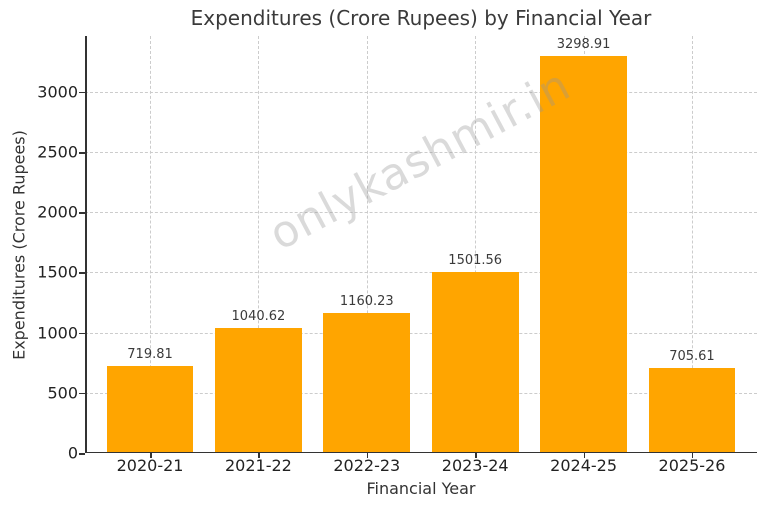 This screenshot has width=768, height=510. What do you see at coordinates (692, 465) in the screenshot?
I see `x-tick-label: 2025-26` at bounding box center [692, 465].